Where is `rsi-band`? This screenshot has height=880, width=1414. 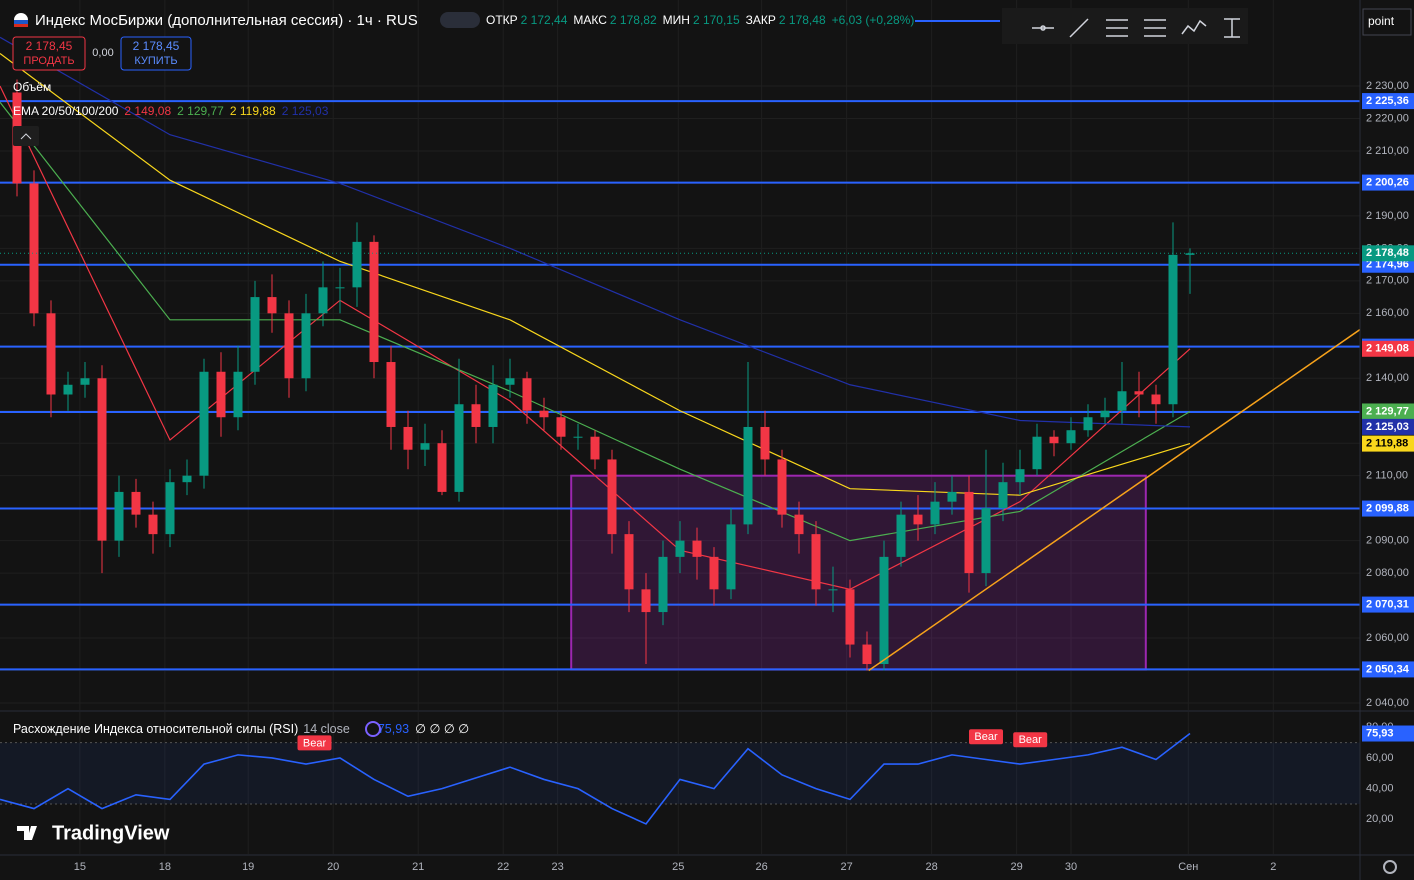 rsi-band is located at coordinates (680, 773).